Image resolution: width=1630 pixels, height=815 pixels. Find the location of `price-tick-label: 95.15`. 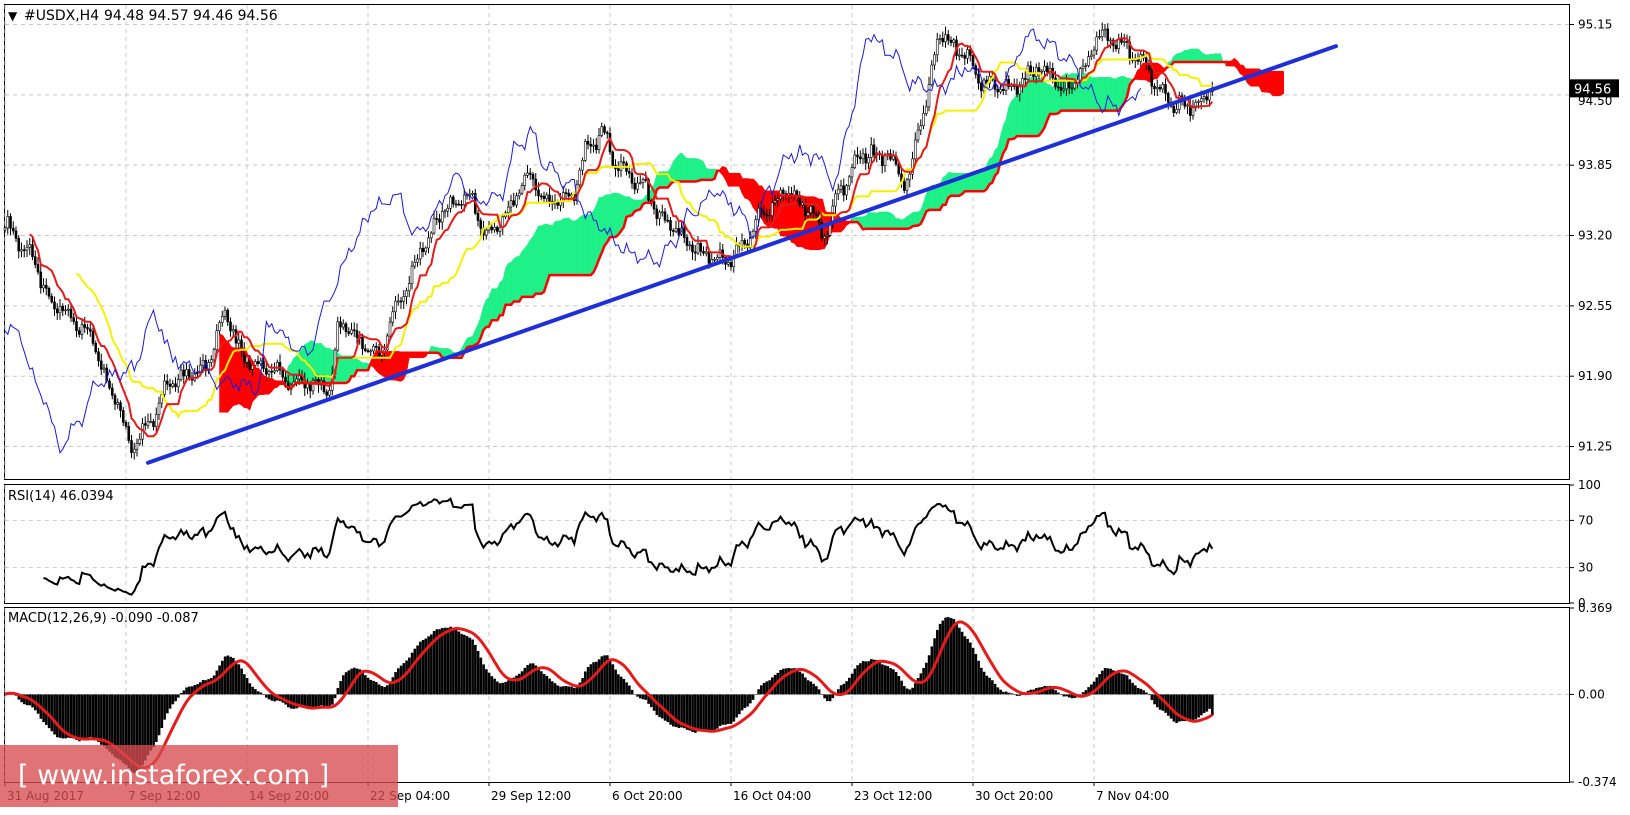

price-tick-label: 95.15 is located at coordinates (1595, 24).